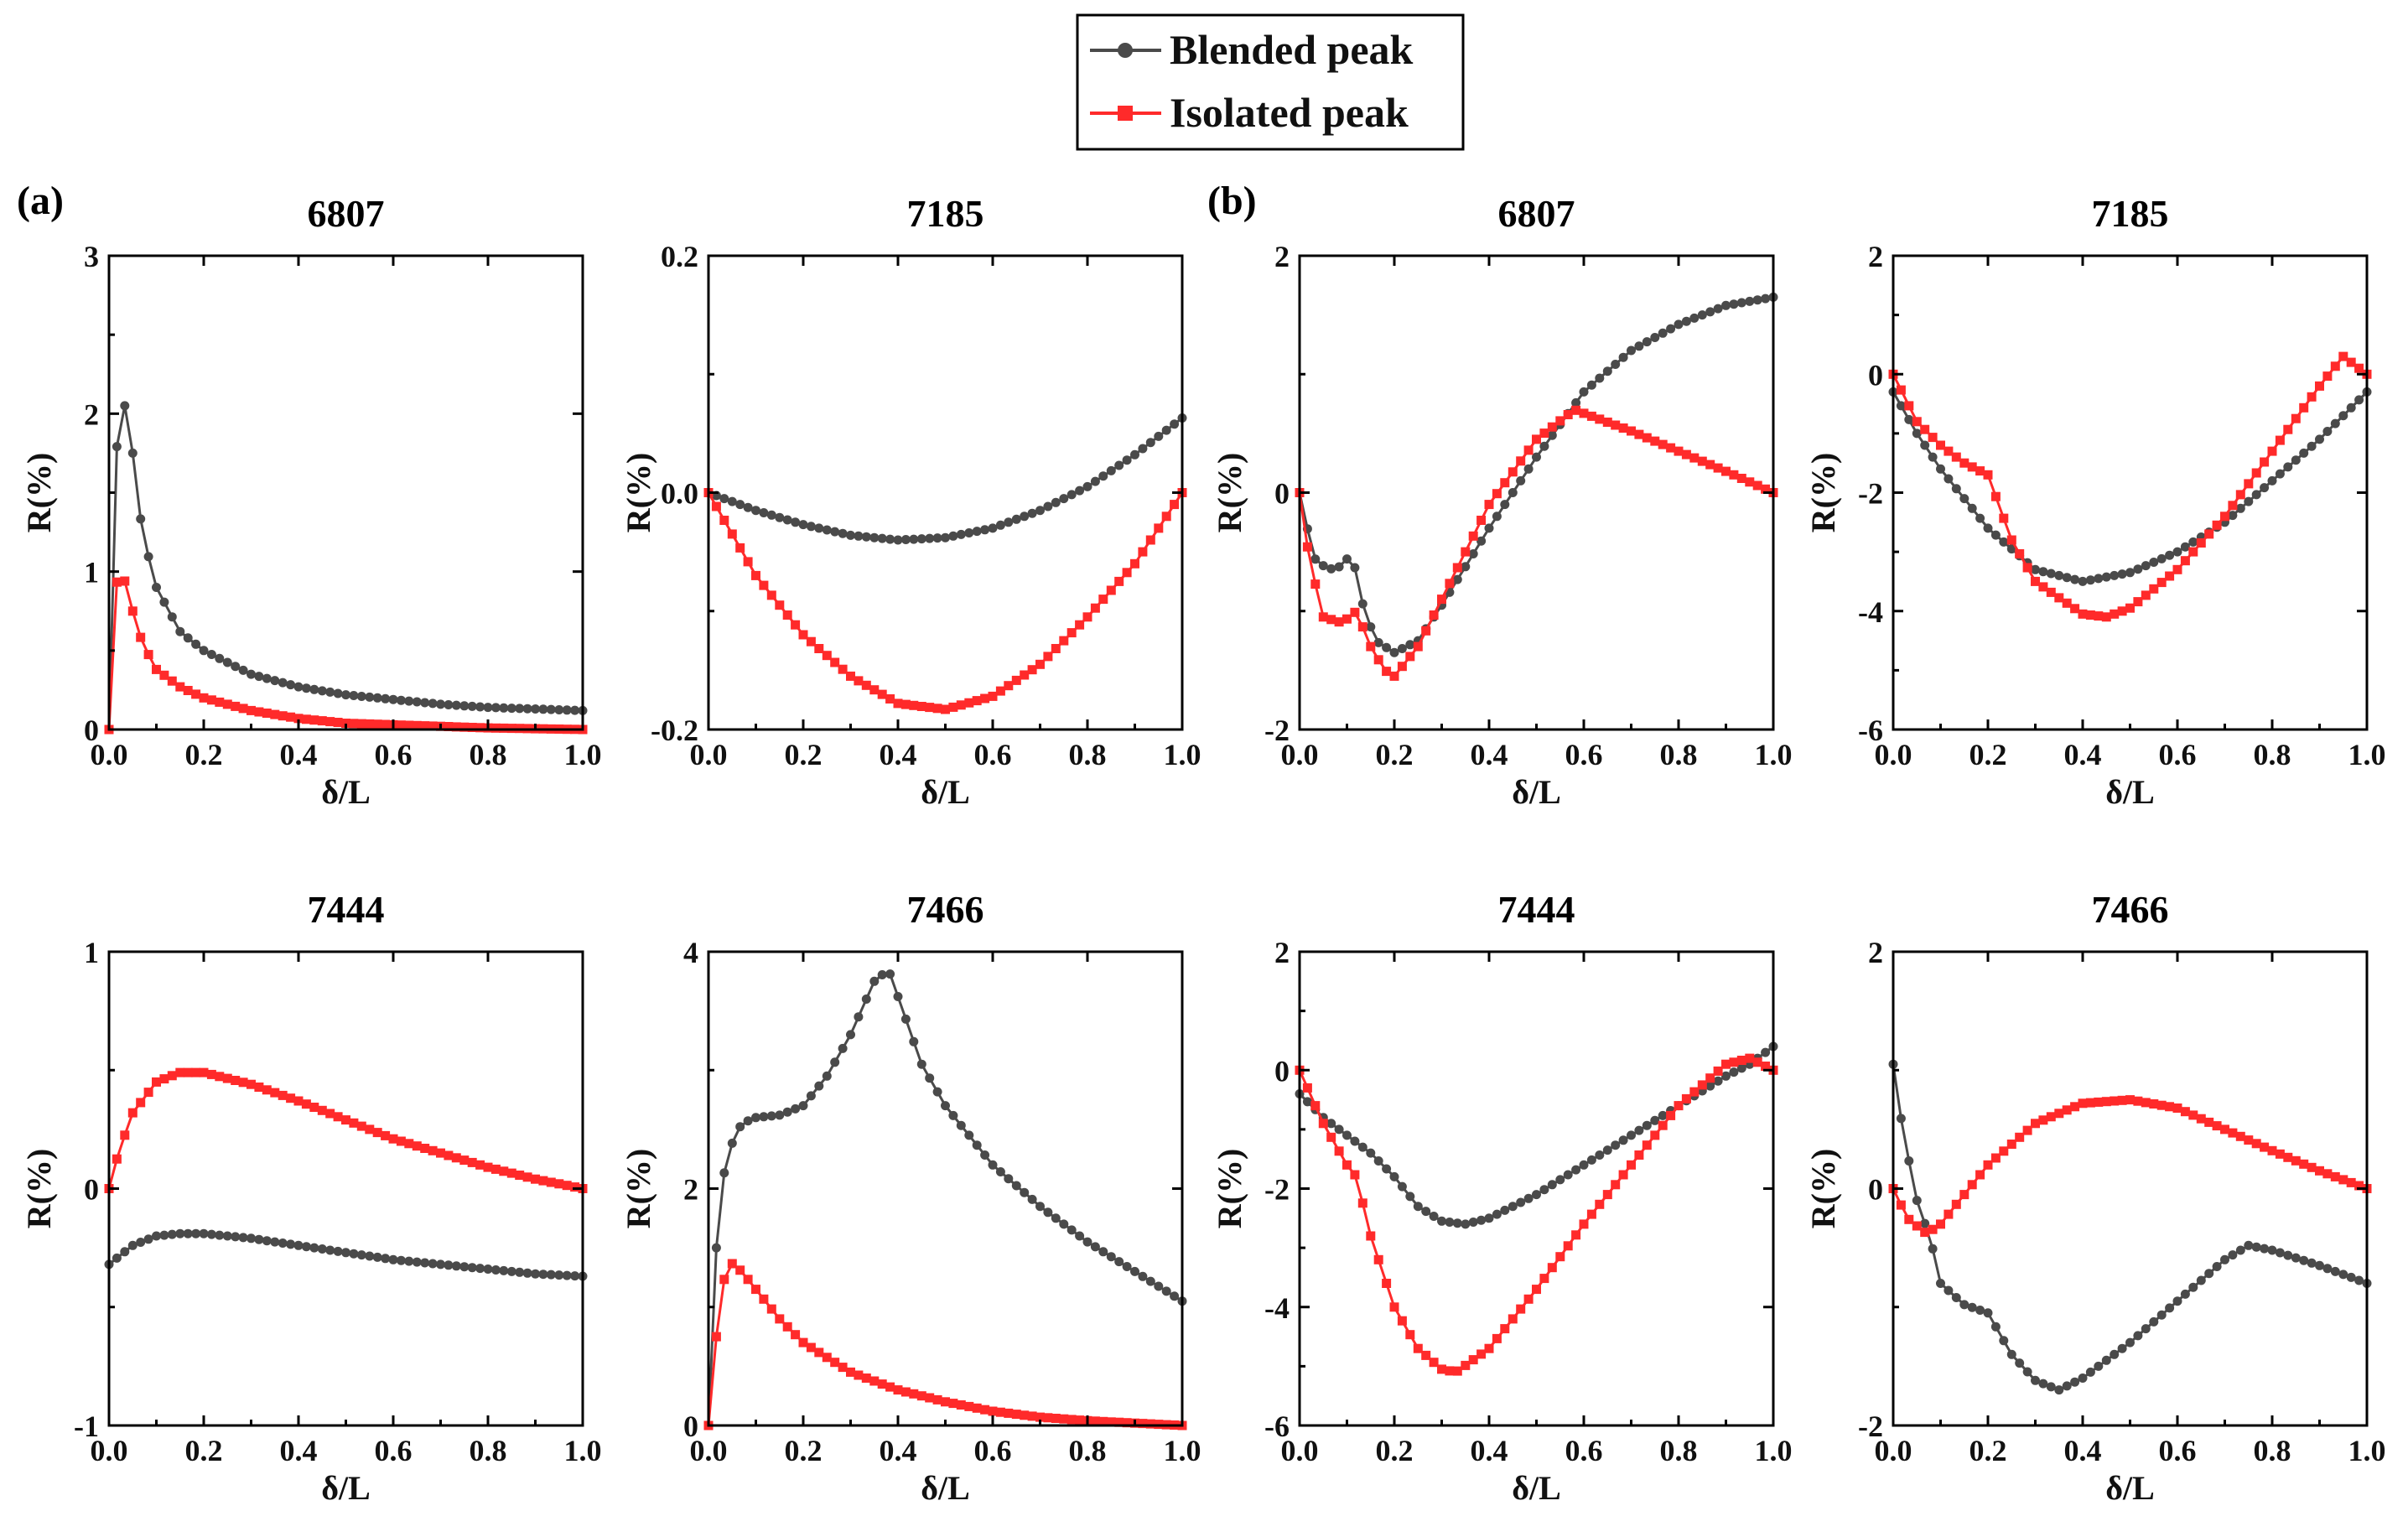 The height and width of the screenshot is (1537, 2408). Describe the element at coordinates (488, 754) in the screenshot. I see `x-tick-label: 0.8` at that location.